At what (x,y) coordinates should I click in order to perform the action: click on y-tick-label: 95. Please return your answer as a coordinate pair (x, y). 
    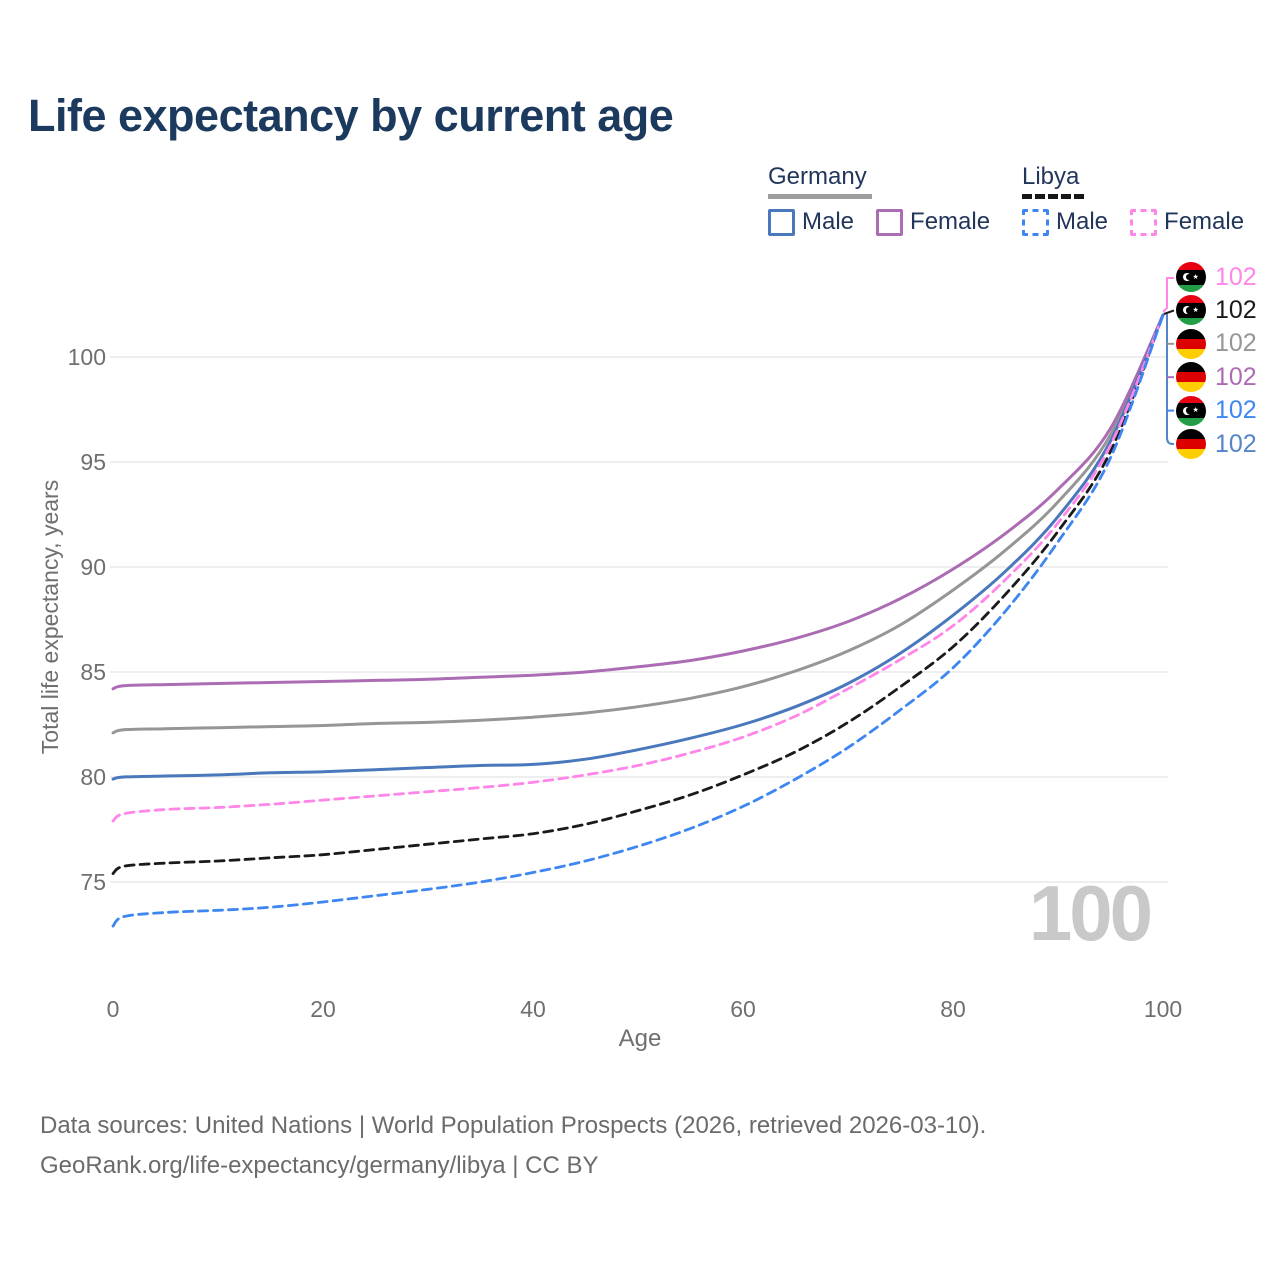
    Looking at the image, I should click on (93, 462).